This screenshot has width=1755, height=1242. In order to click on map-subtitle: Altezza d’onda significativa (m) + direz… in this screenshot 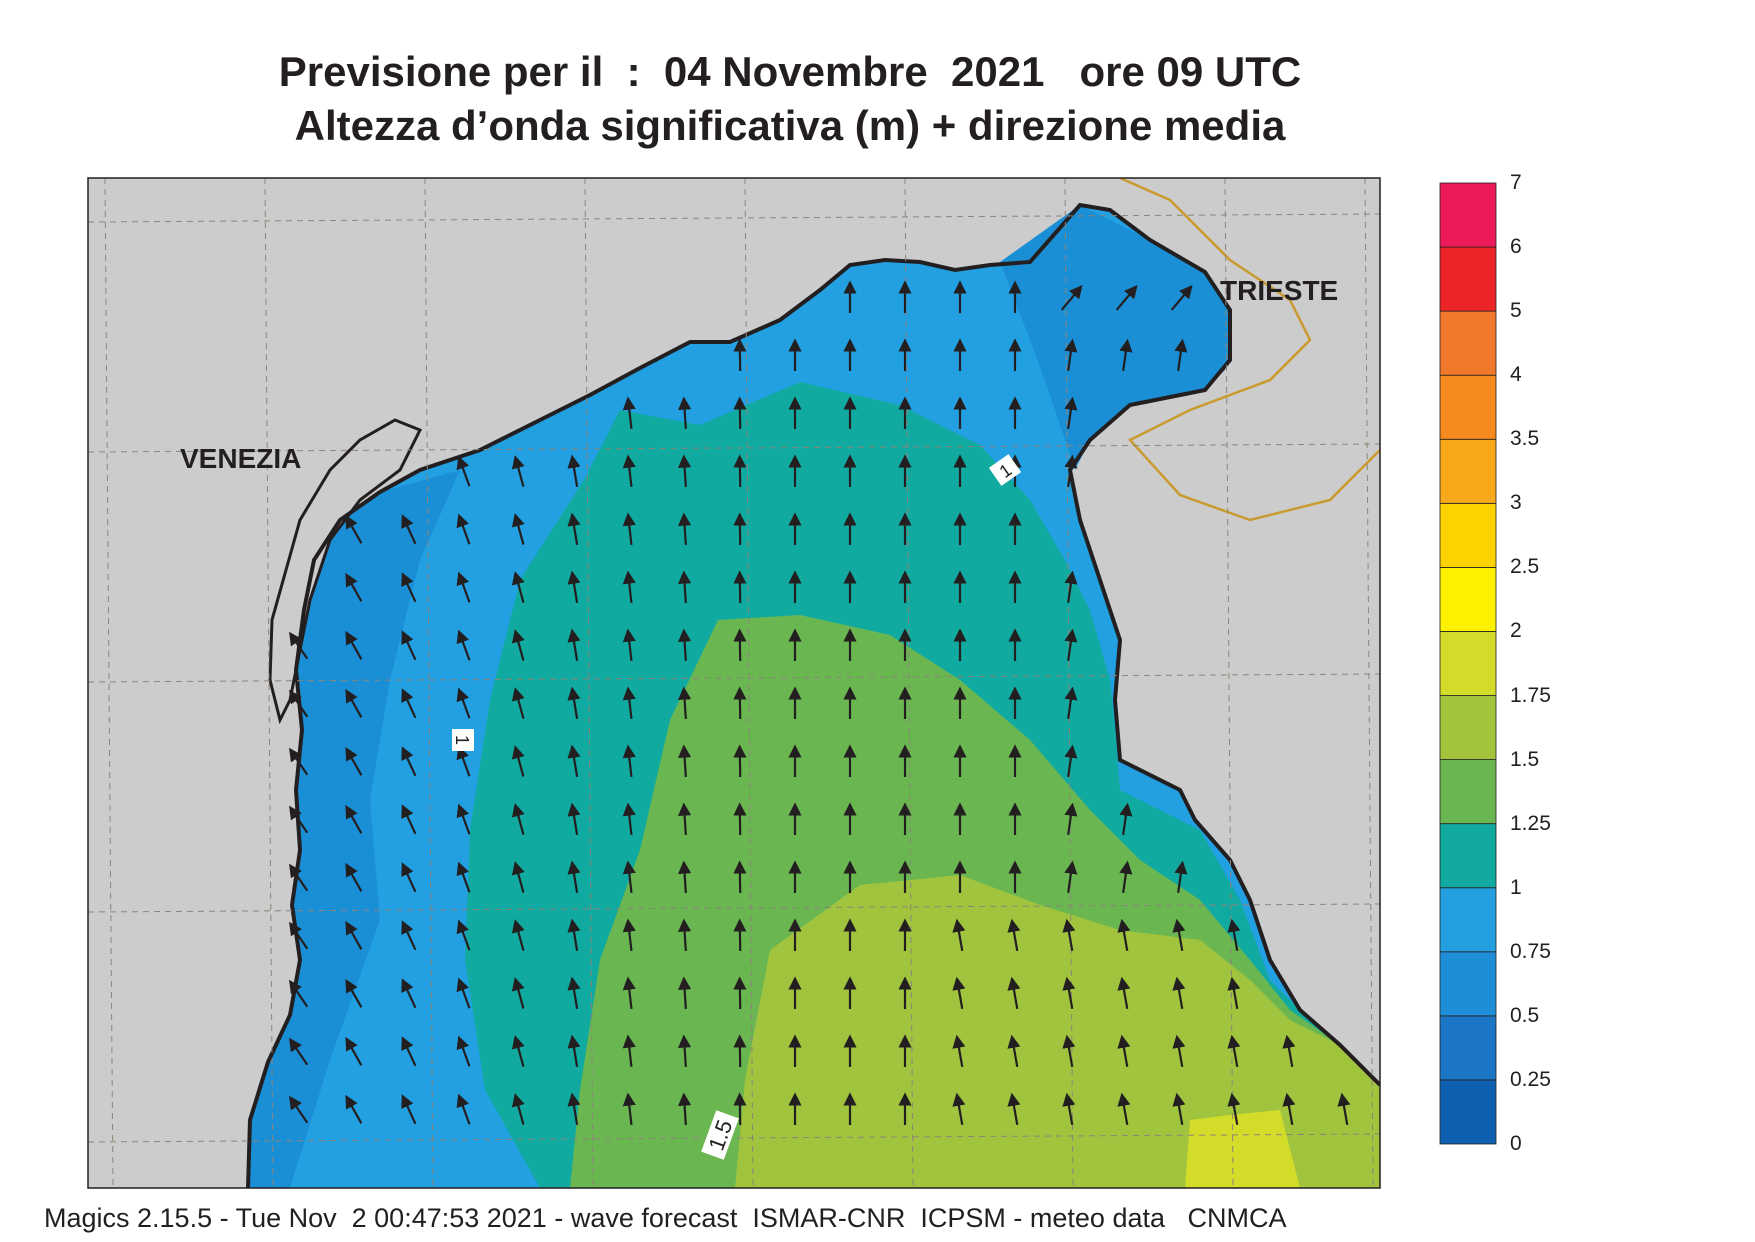, I will do `click(790, 125)`.